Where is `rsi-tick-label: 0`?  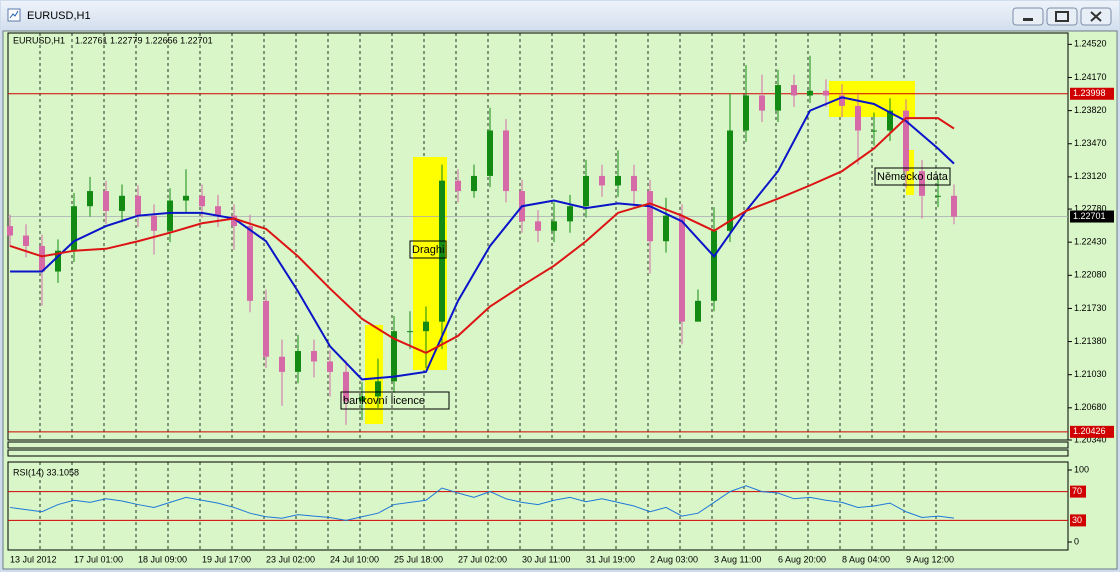 rsi-tick-label: 0 is located at coordinates (1076, 541).